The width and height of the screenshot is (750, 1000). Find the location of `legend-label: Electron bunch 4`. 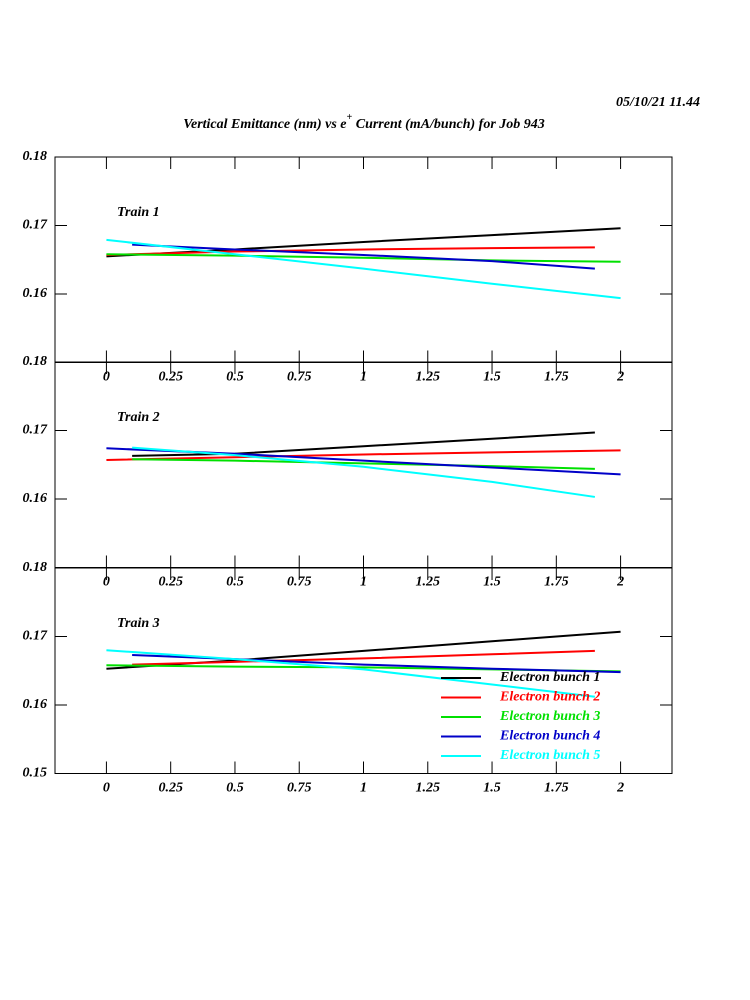

legend-label: Electron bunch 4 is located at coordinates (549, 736).